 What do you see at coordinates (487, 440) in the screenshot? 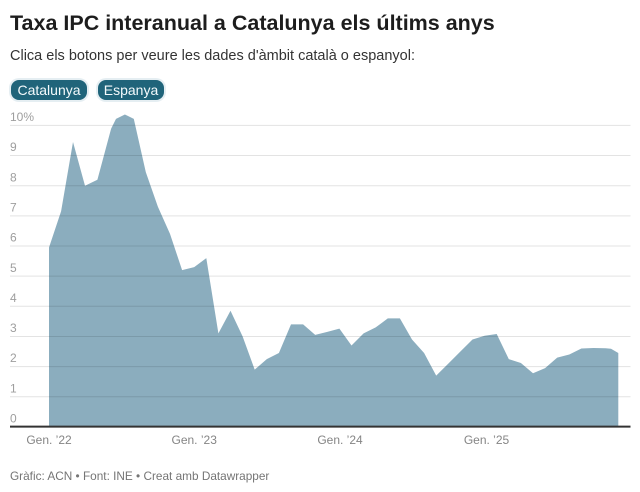
I see `svg-text: Gen. ’25` at bounding box center [487, 440].